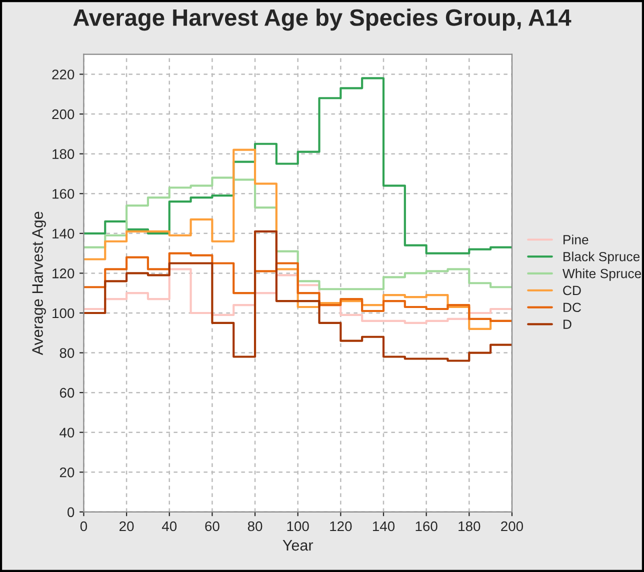 The height and width of the screenshot is (572, 644). Describe the element at coordinates (169, 526) in the screenshot. I see `x-tick-label: 40` at that location.